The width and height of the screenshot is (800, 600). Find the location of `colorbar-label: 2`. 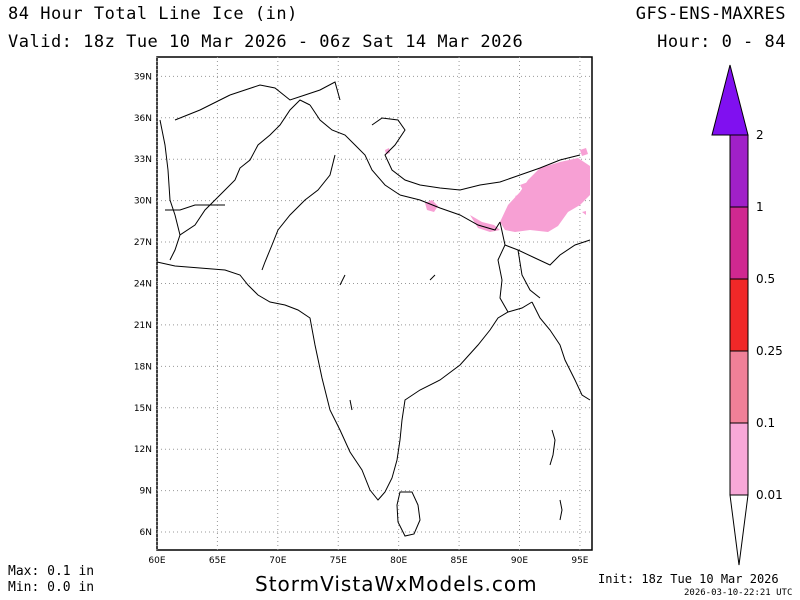

colorbar-label: 2 is located at coordinates (760, 135).